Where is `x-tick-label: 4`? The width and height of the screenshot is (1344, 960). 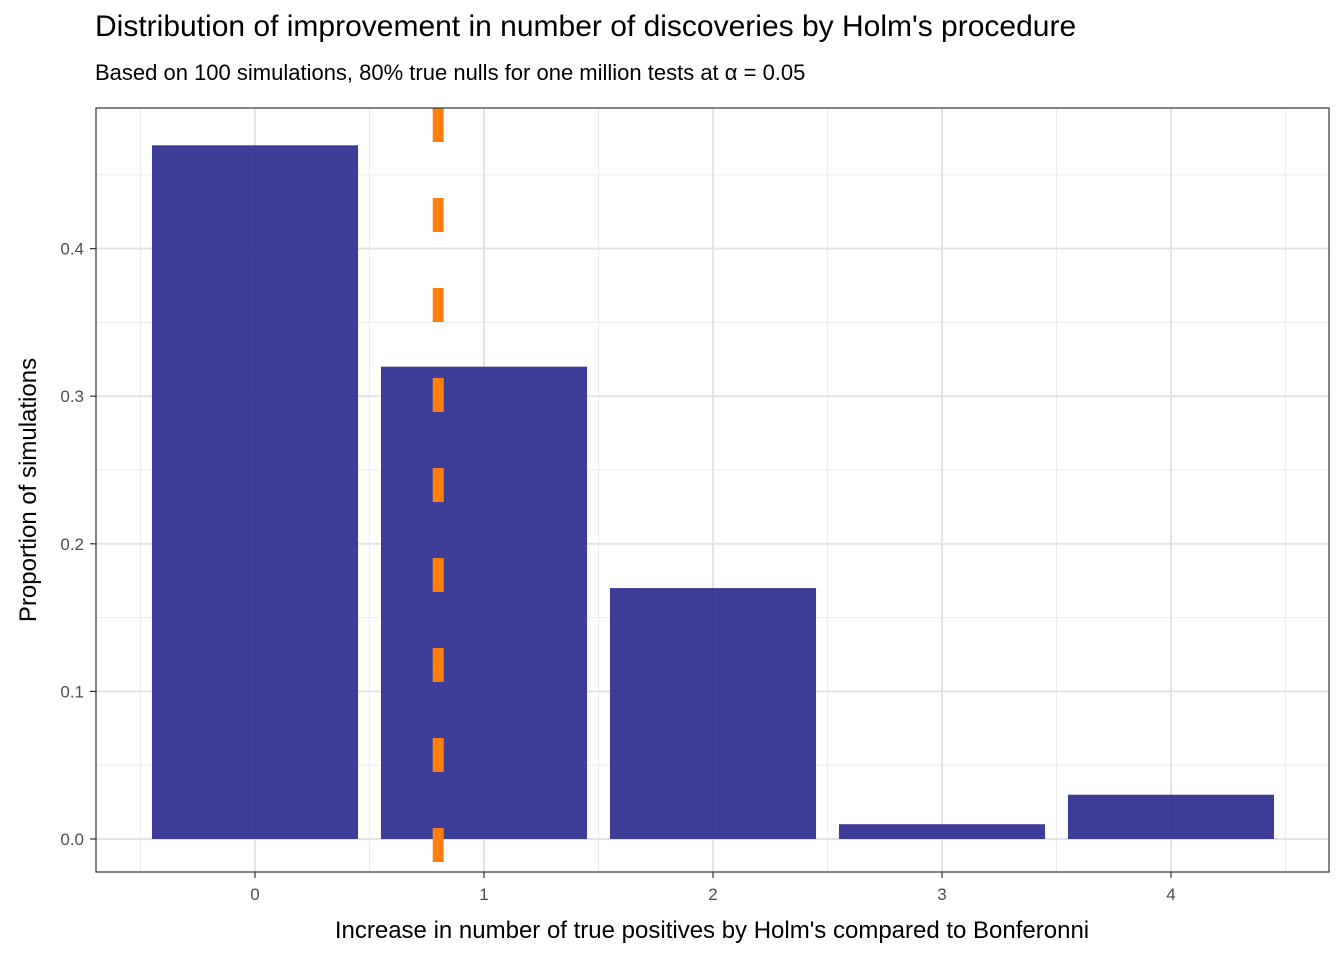
x-tick-label: 4 is located at coordinates (1170, 894).